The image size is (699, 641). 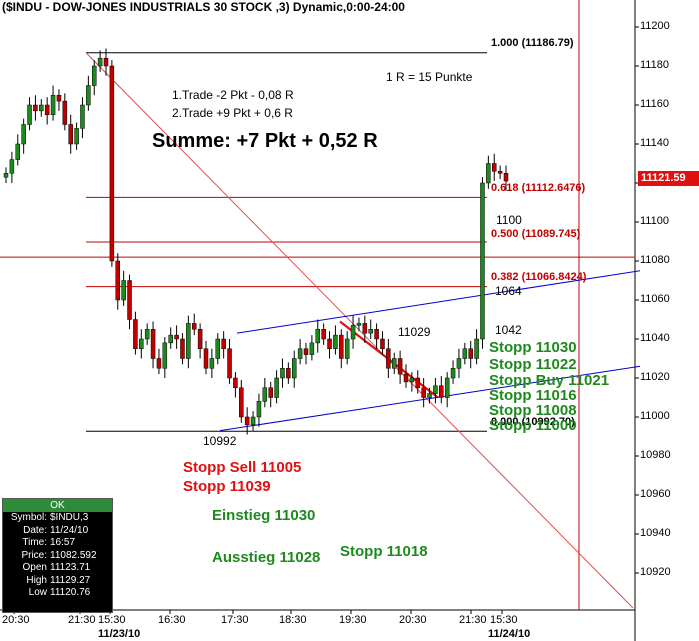 I want to click on level-1042-label: 1042, so click(x=508, y=330).